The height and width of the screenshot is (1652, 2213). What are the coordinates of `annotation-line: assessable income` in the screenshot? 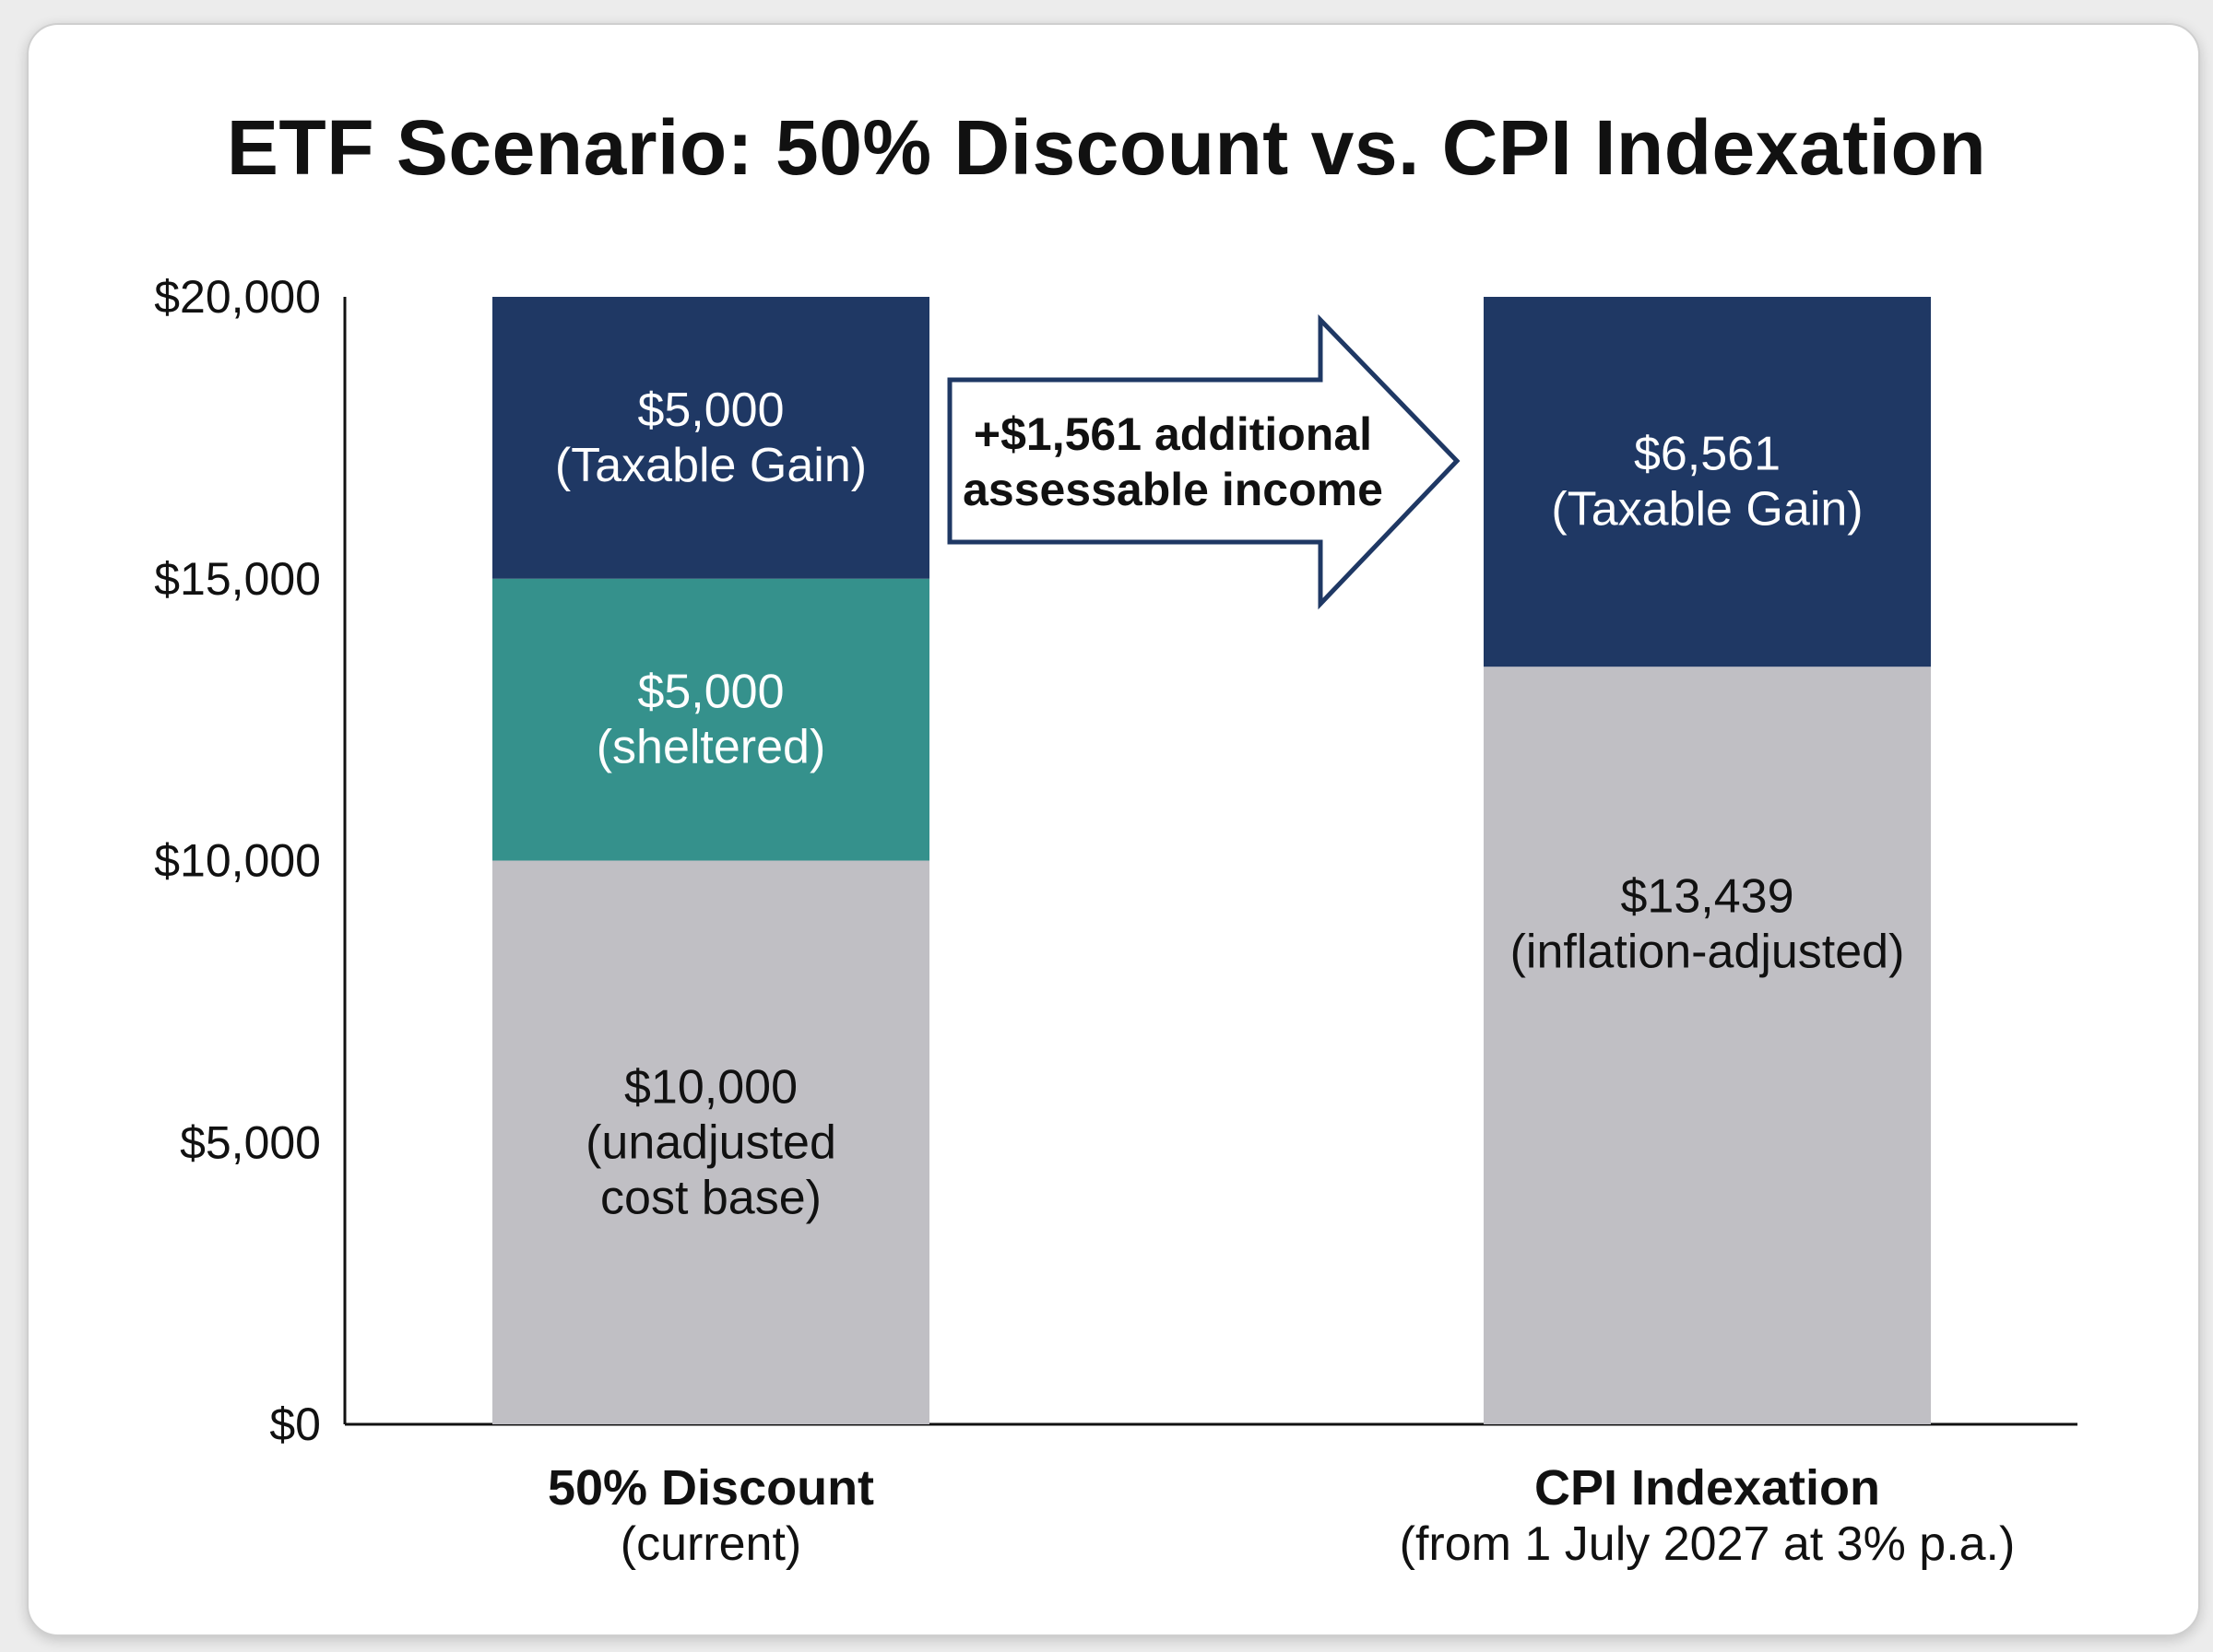 It's located at (1173, 490).